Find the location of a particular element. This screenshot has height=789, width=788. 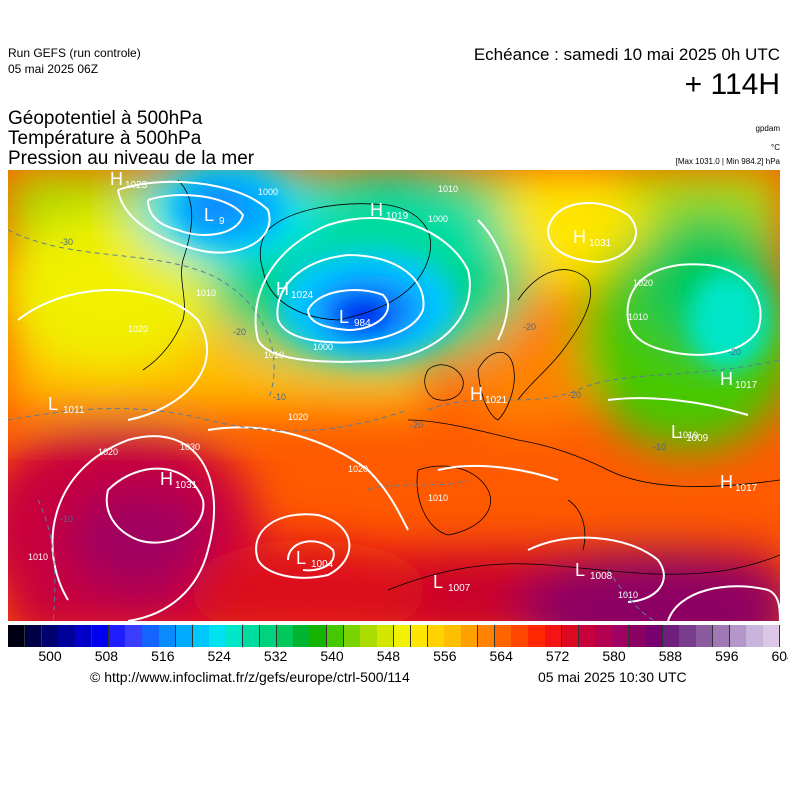

scale-tick-label: 588 is located at coordinates (670, 656).